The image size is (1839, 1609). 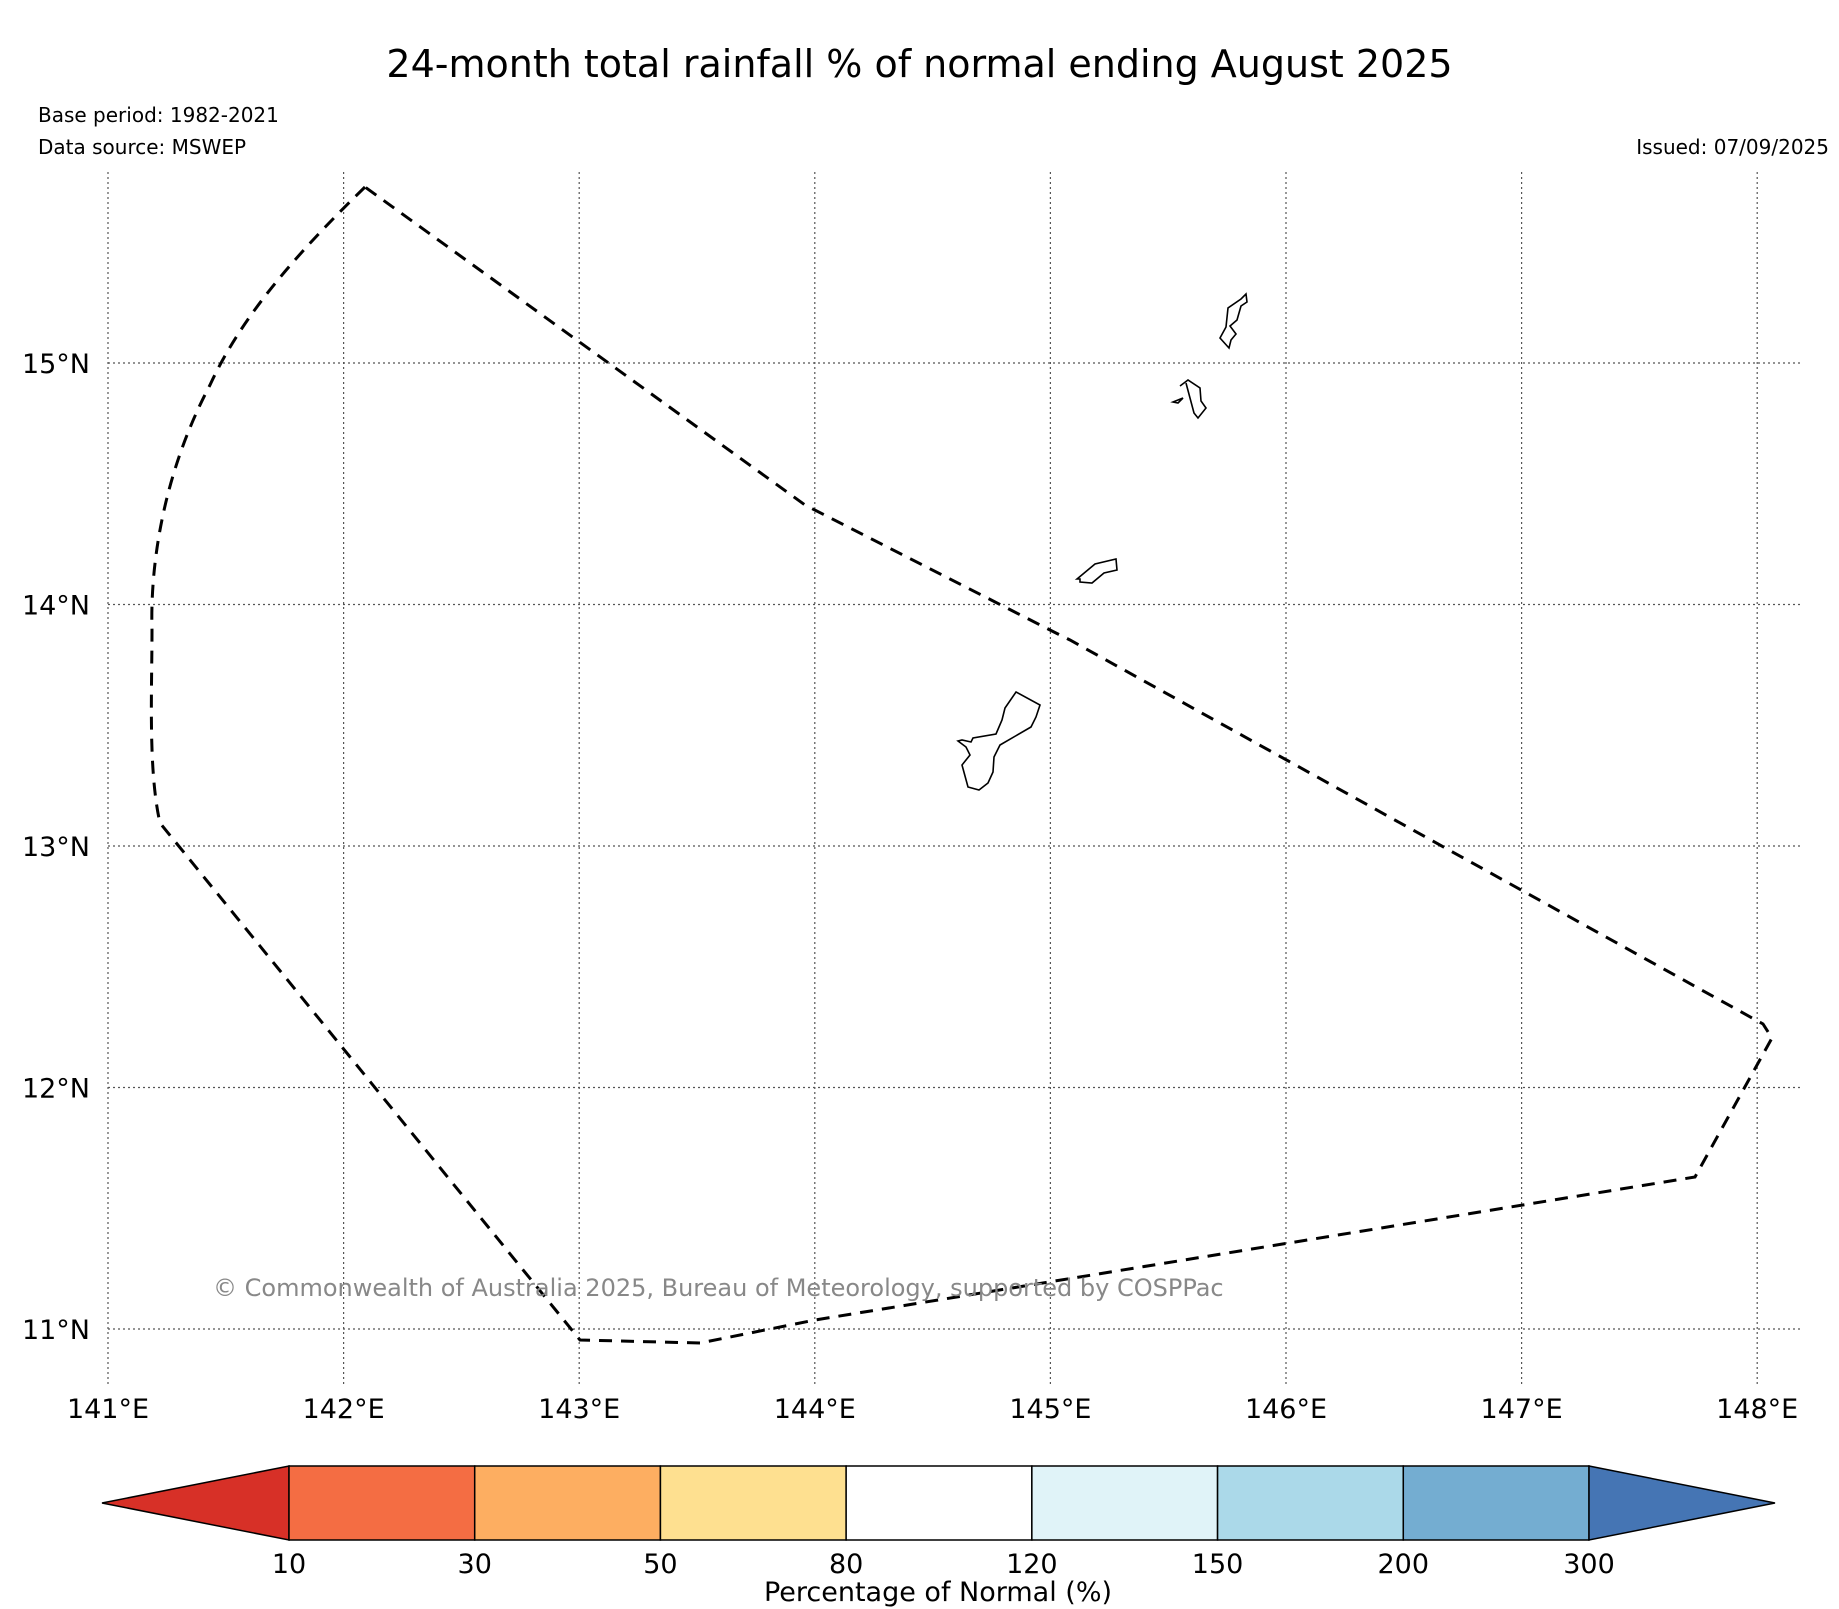 What do you see at coordinates (1732, 147) in the screenshot?
I see `issued-date: Issued: 07/09/2025` at bounding box center [1732, 147].